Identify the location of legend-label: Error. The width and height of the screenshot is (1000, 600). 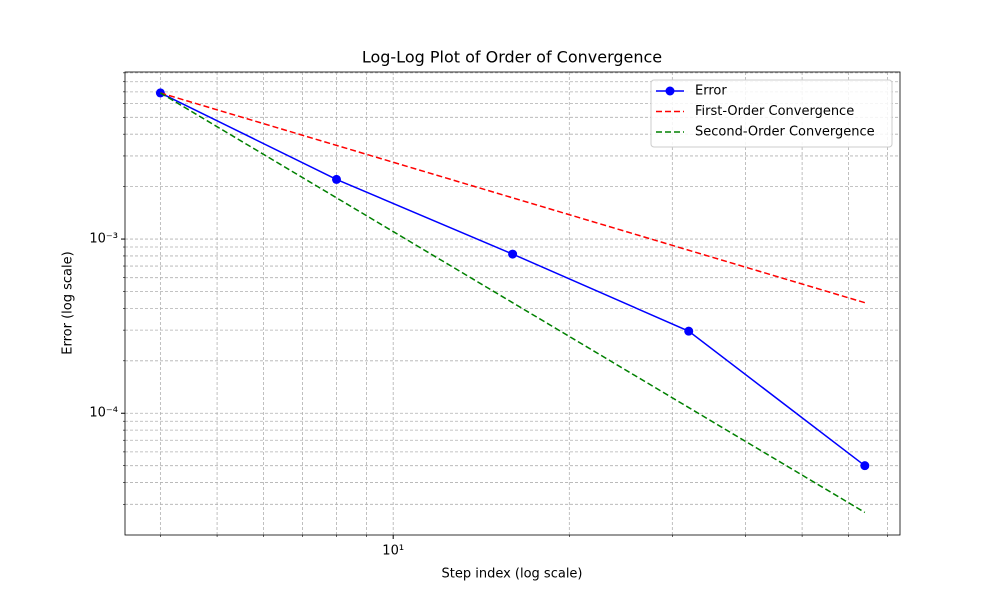
(711, 91).